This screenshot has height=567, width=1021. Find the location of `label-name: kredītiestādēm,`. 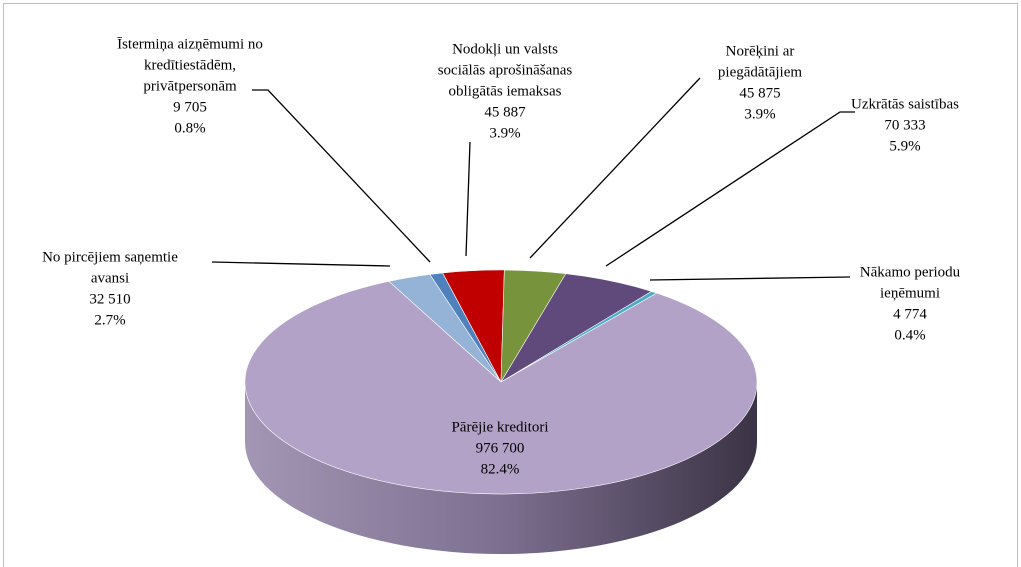

label-name: kredītiestādēm, is located at coordinates (190, 65).